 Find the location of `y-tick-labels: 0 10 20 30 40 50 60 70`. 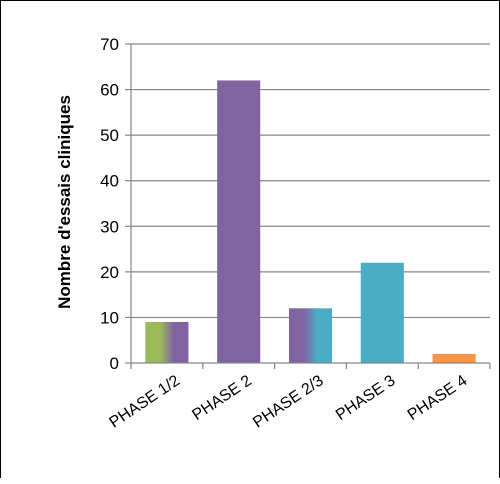

y-tick-labels: 0 10 20 30 40 50 60 70 is located at coordinates (109, 204).